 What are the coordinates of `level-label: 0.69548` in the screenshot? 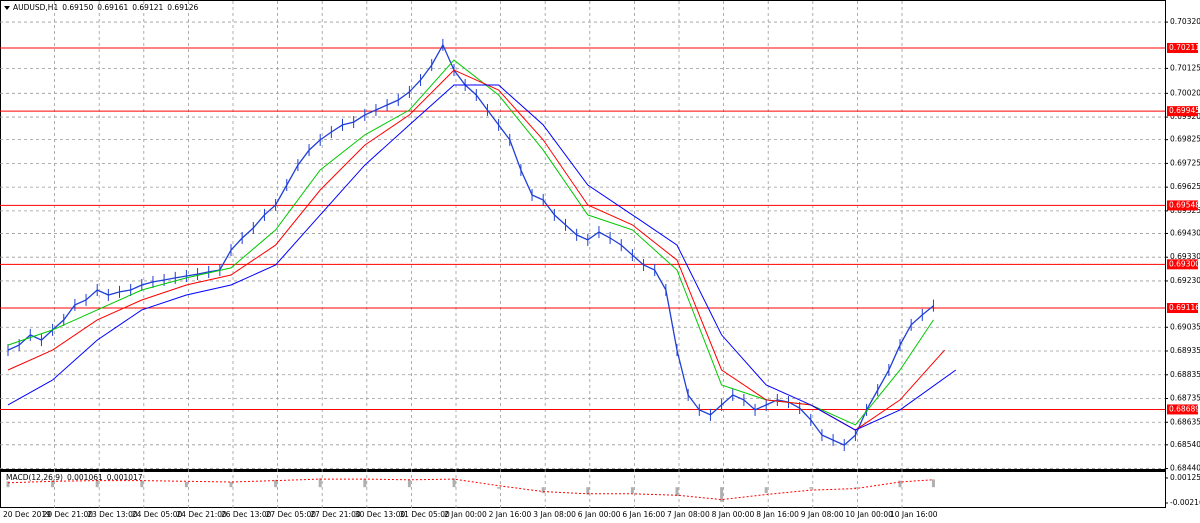 It's located at (1184, 204).